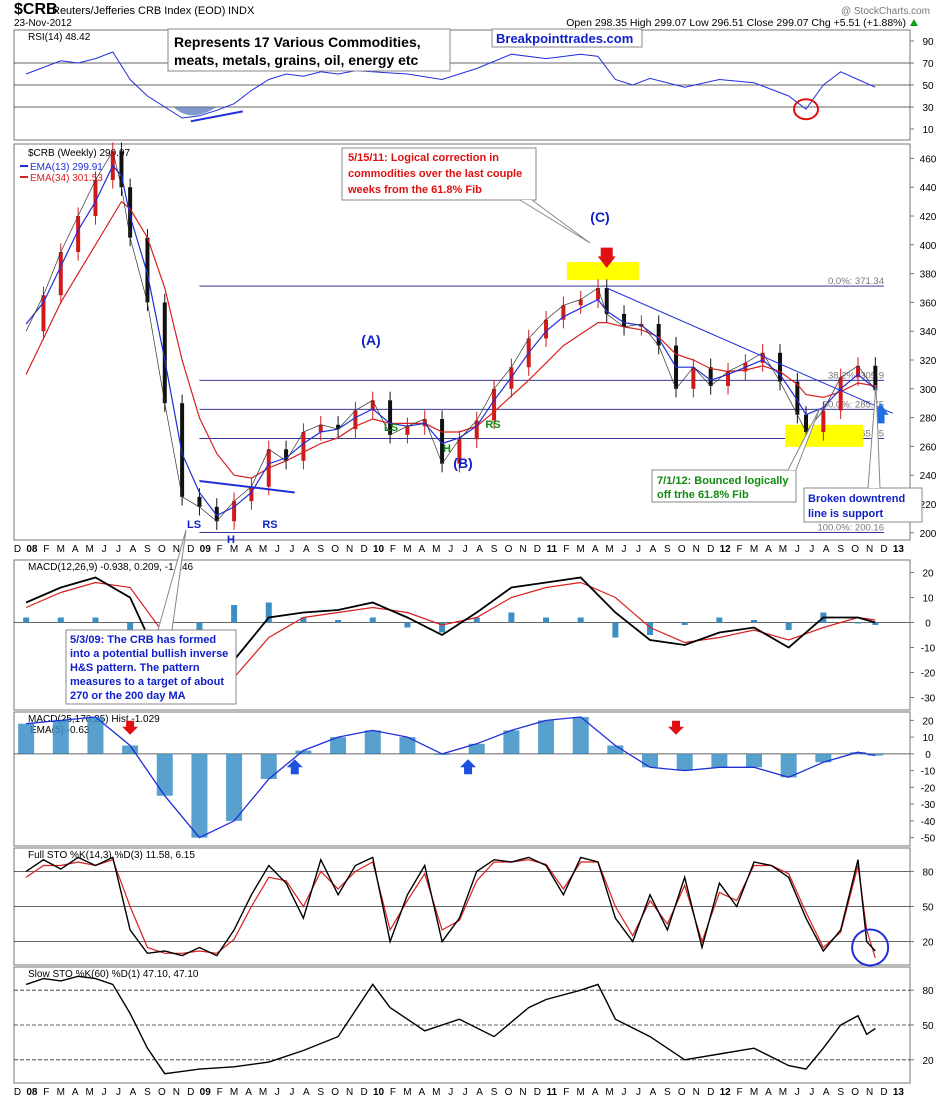 This screenshot has width=950, height=1100. Describe the element at coordinates (928, 419) in the screenshot. I see `y-tick-label: 280` at that location.